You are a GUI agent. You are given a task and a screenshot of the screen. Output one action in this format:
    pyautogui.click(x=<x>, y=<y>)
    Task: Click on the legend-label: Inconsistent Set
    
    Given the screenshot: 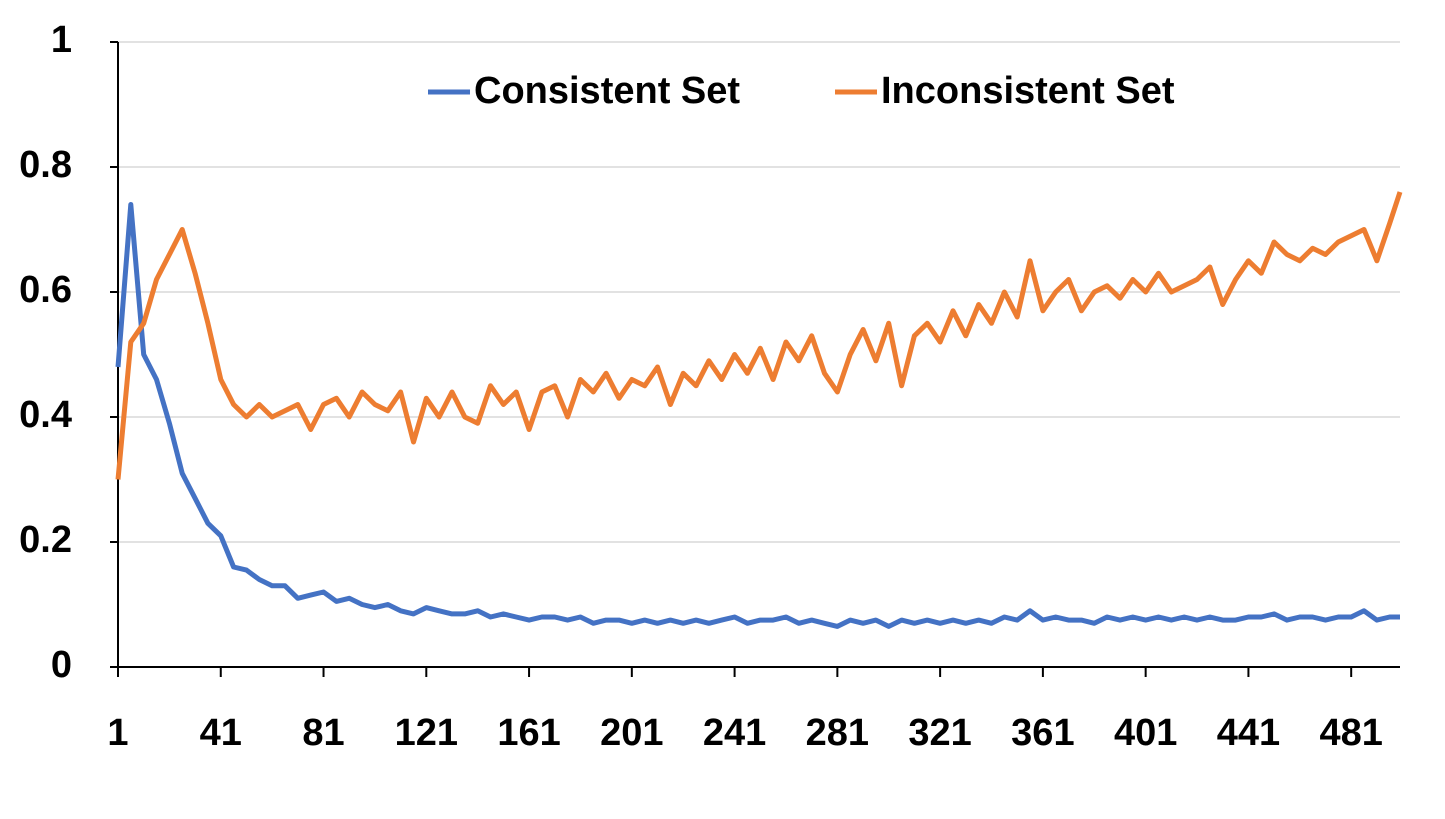 What is the action you would take?
    pyautogui.click(x=1028, y=91)
    